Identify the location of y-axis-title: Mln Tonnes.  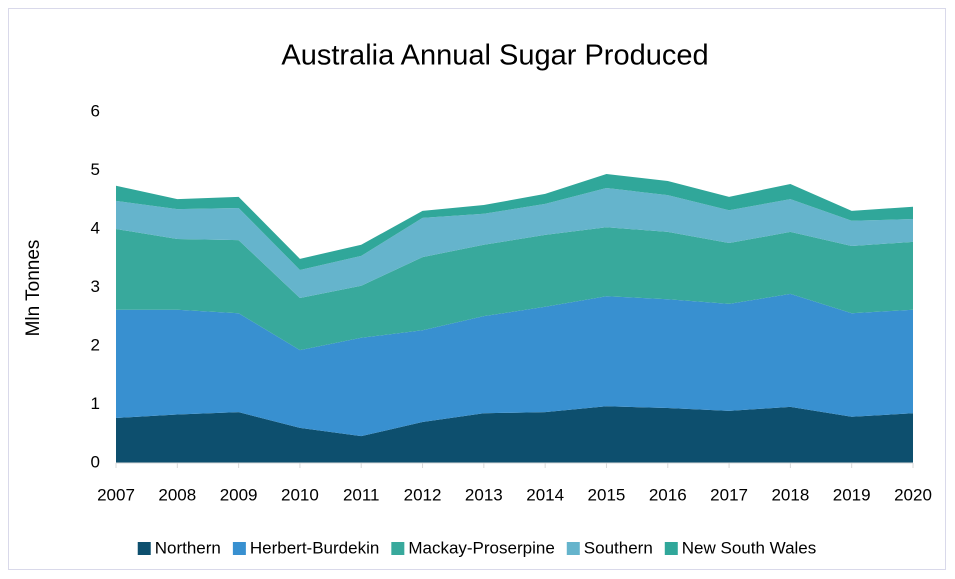
(33, 288).